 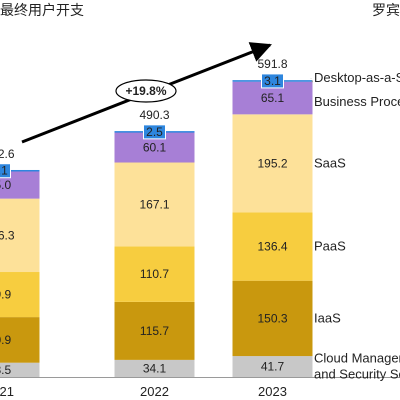 I want to click on total-label-2021: 412.6, so click(x=7, y=154).